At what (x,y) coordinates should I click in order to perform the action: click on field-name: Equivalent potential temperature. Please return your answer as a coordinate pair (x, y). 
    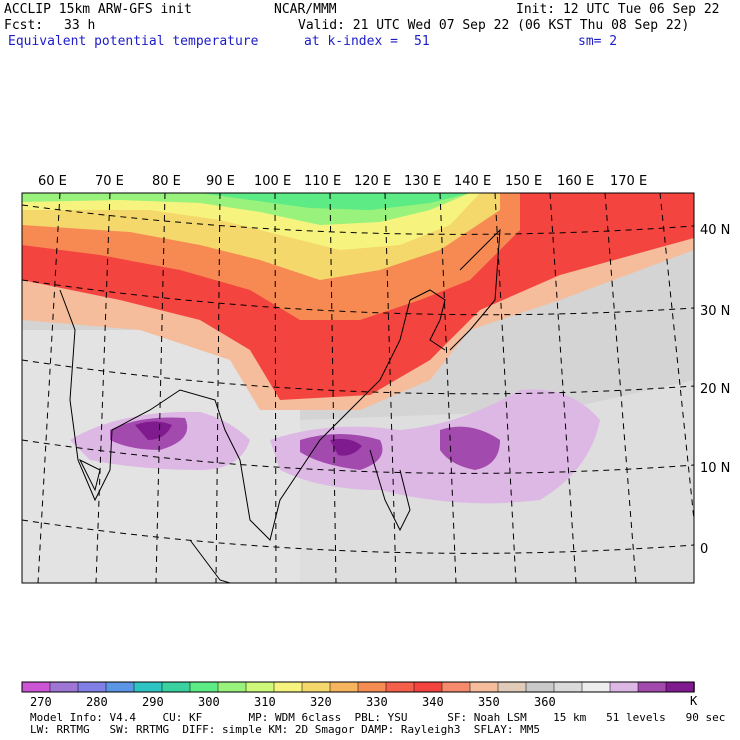
    Looking at the image, I should click on (133, 41).